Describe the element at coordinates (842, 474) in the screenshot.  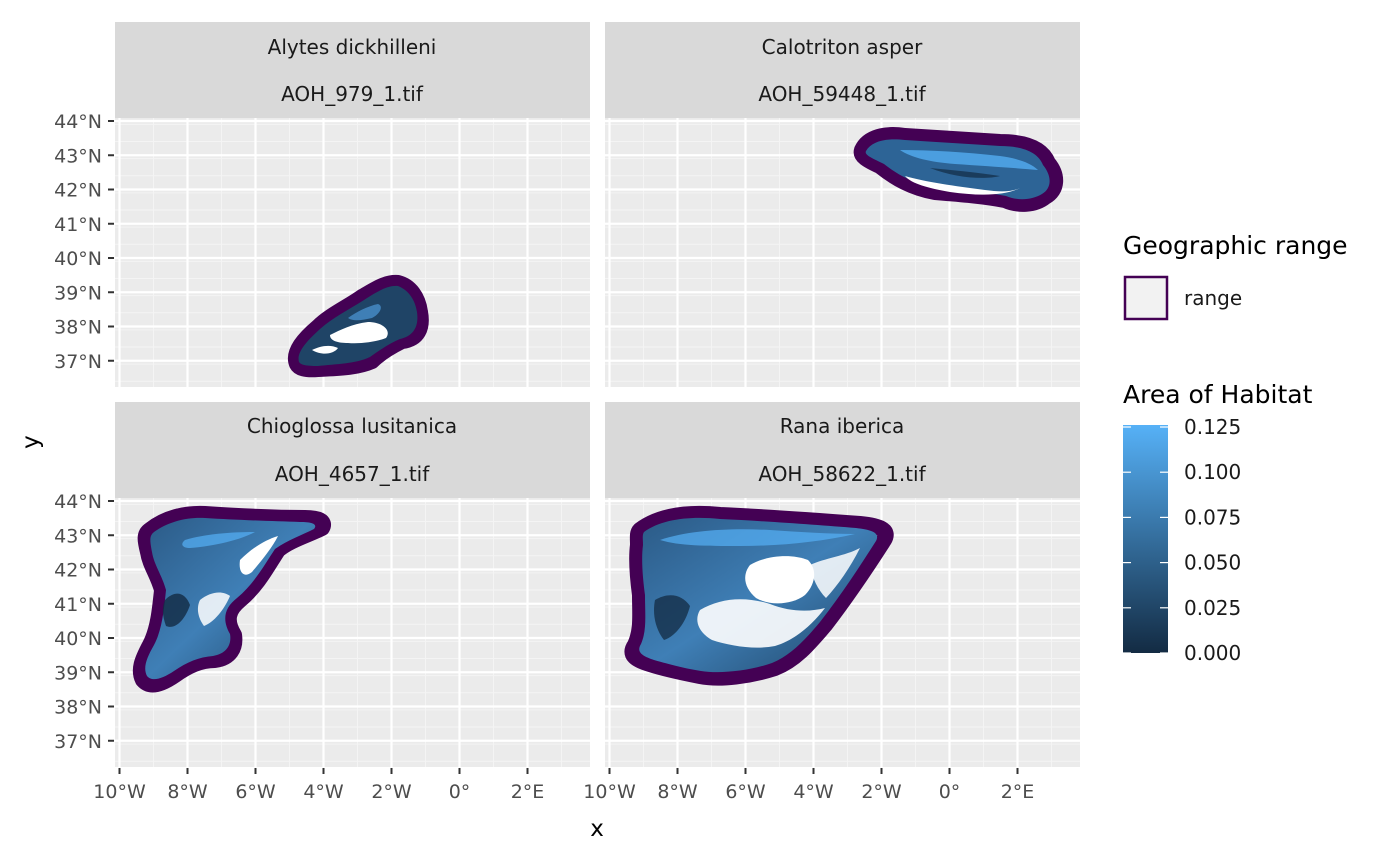
I see `facet-file-label: AOH_58622_1.tif` at that location.